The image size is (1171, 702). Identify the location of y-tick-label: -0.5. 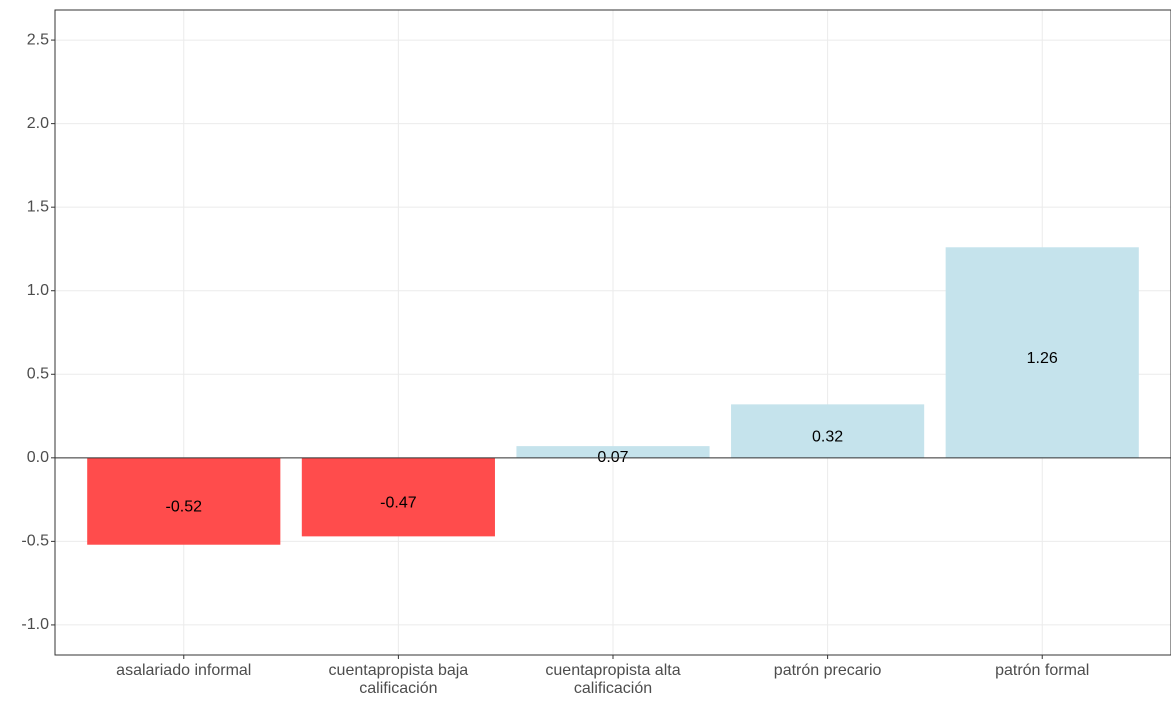
(35, 541).